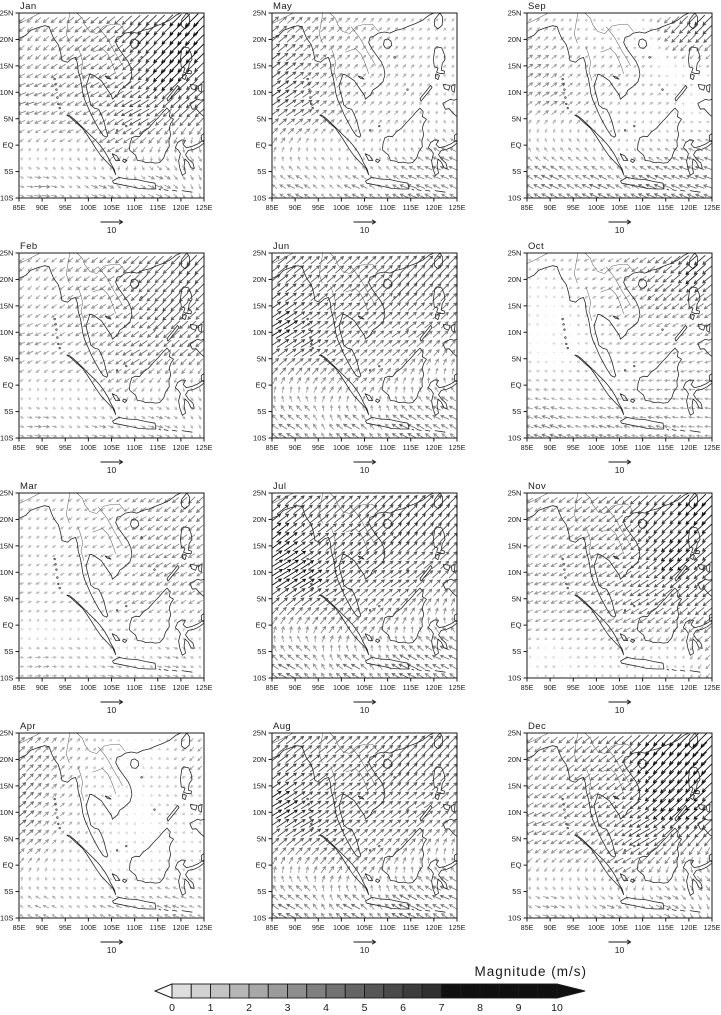 This screenshot has height=1015, width=721. I want to click on y-tick-label: EQ, so click(8, 865).